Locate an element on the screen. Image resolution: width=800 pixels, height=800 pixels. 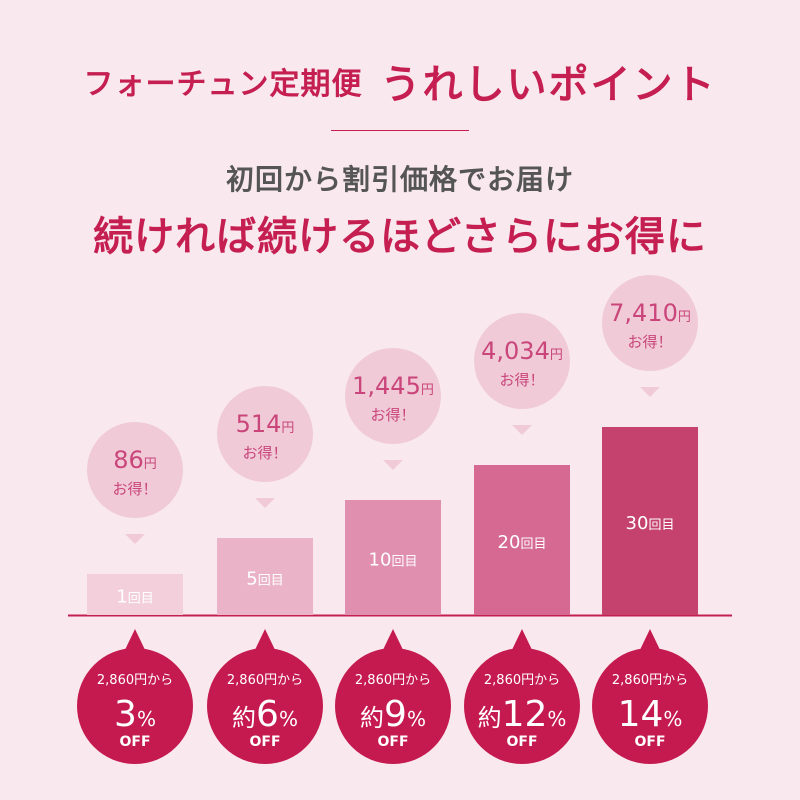
discount-number: 6 is located at coordinates (267, 714).